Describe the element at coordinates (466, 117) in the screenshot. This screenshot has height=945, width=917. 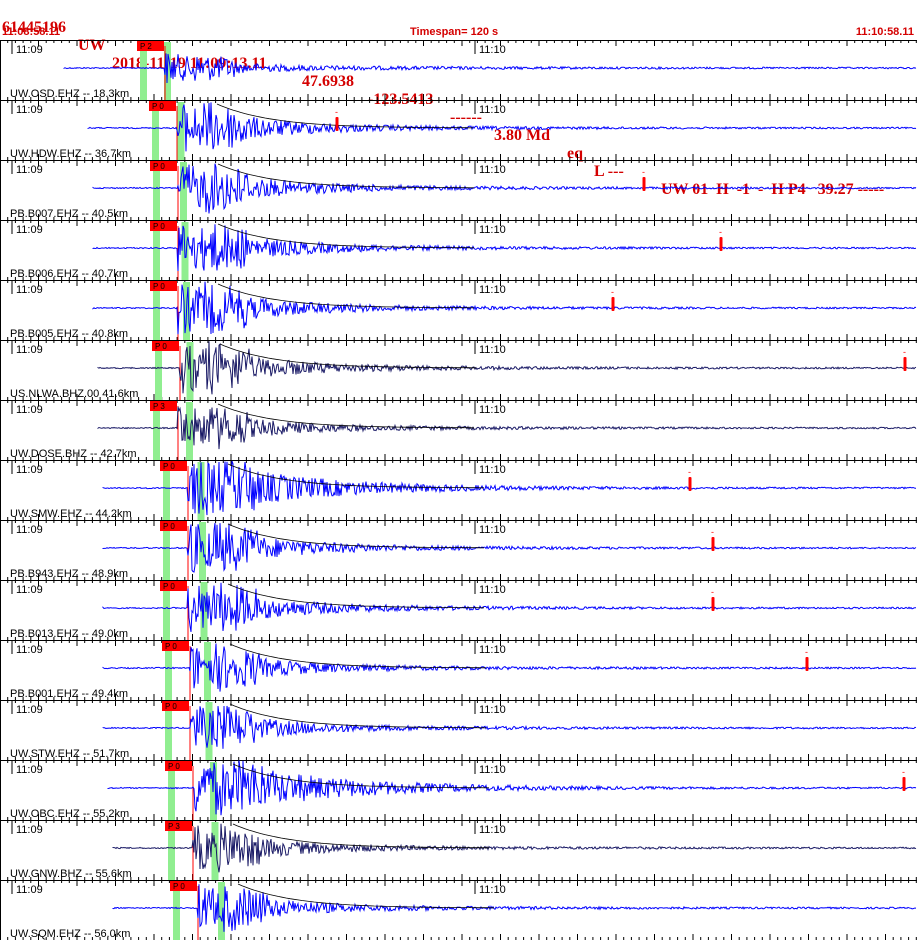
I see `event-dashes: ------` at that location.